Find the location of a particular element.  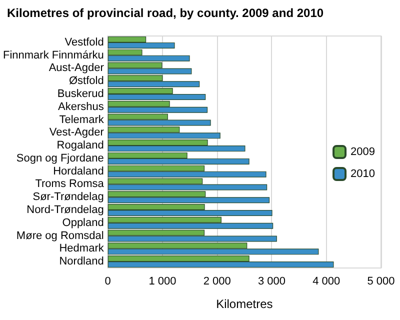

y-tick-label: Troms Romsa is located at coordinates (70, 184).